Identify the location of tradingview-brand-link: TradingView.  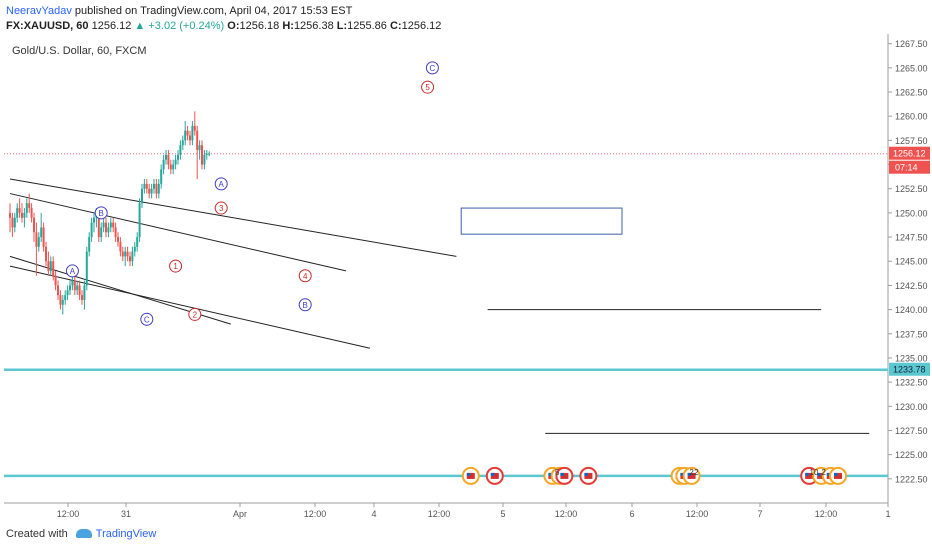
(126, 534).